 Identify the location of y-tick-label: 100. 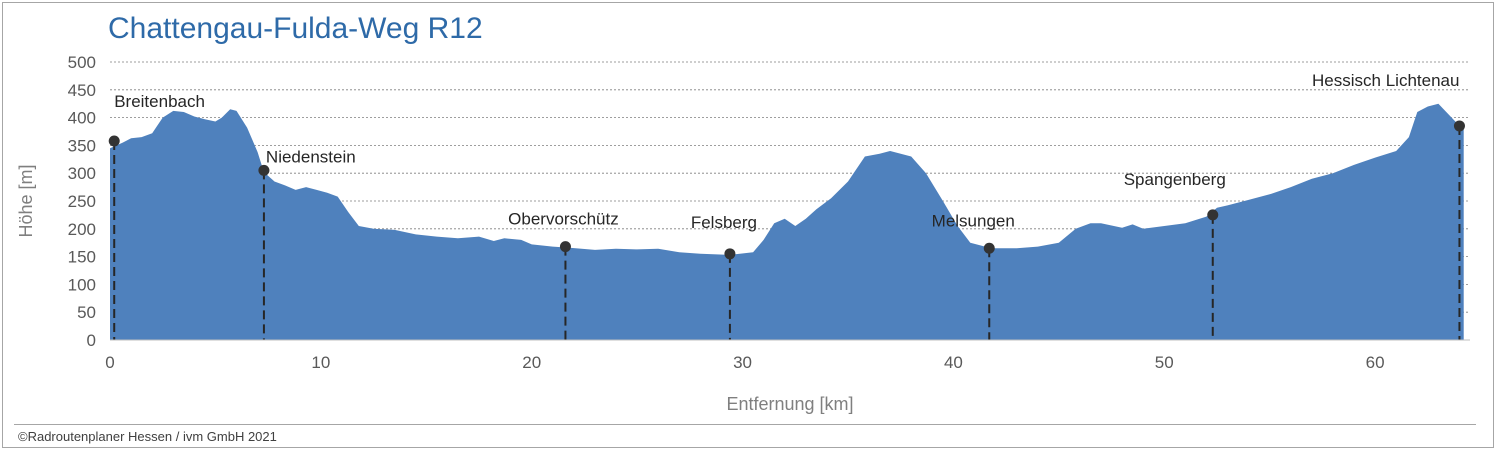
(82, 284).